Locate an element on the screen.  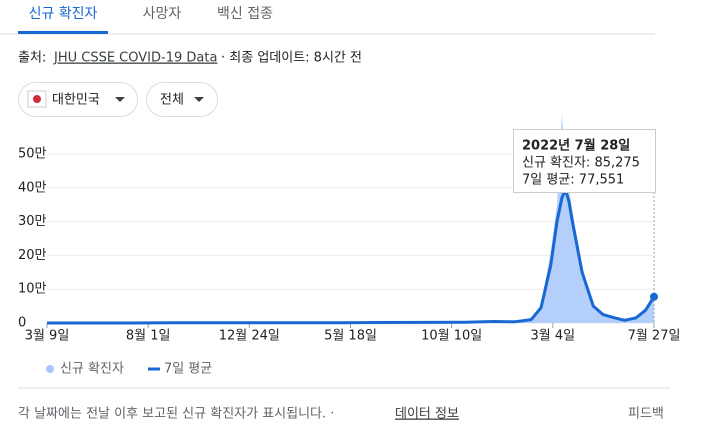
y-tick-label: 30만 is located at coordinates (32, 221).